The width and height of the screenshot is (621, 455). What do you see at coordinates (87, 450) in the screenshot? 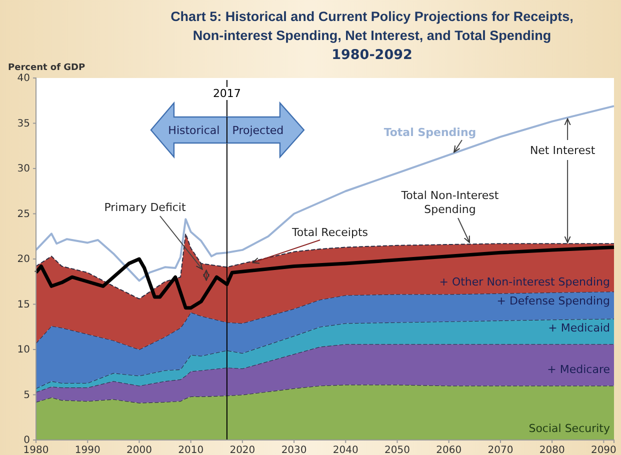
I see `x-tick-label: 1990` at bounding box center [87, 450].